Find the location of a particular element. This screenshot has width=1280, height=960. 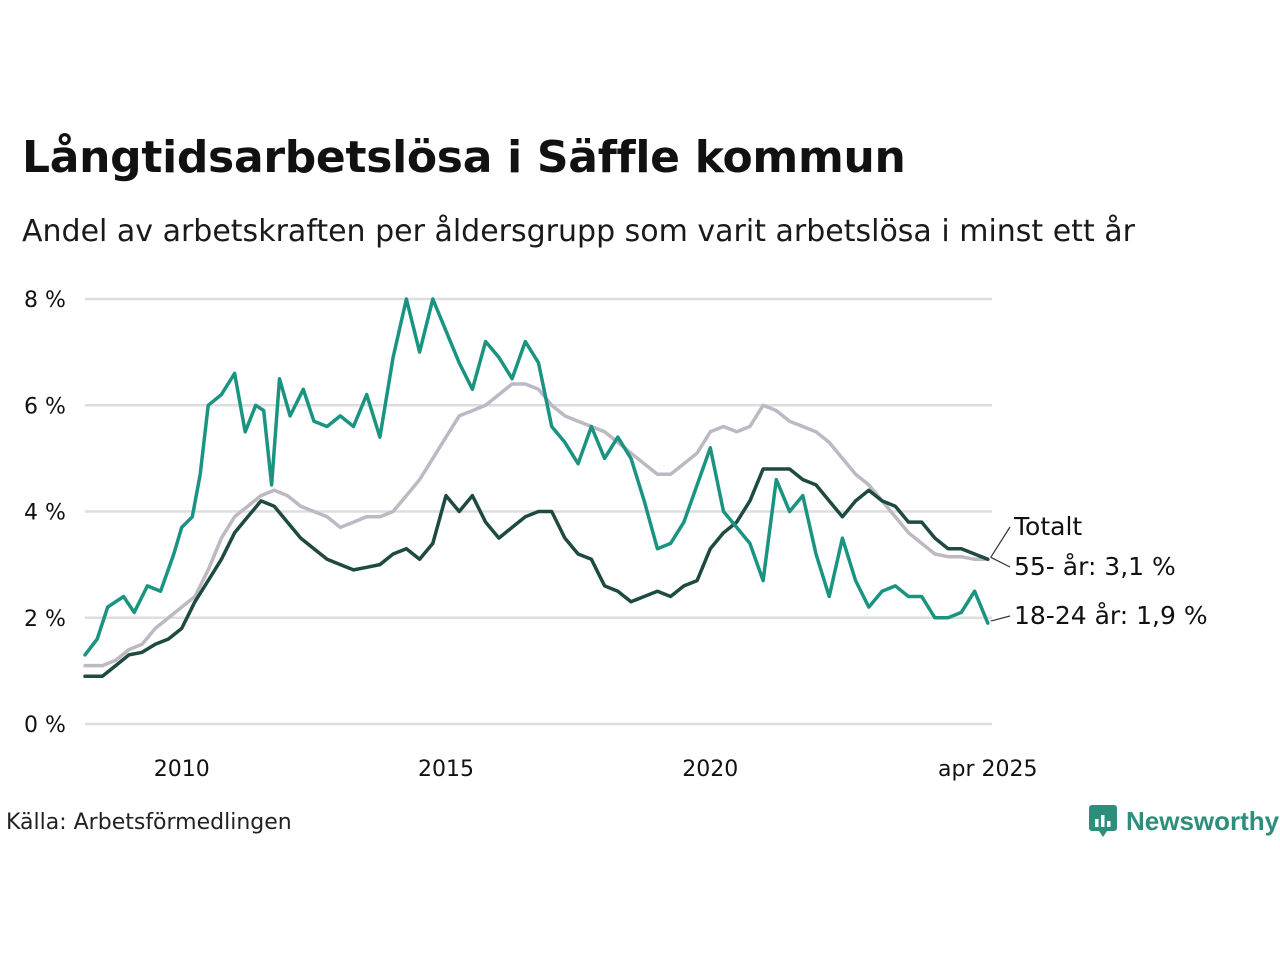

x-tick-label: 2015 is located at coordinates (446, 769).